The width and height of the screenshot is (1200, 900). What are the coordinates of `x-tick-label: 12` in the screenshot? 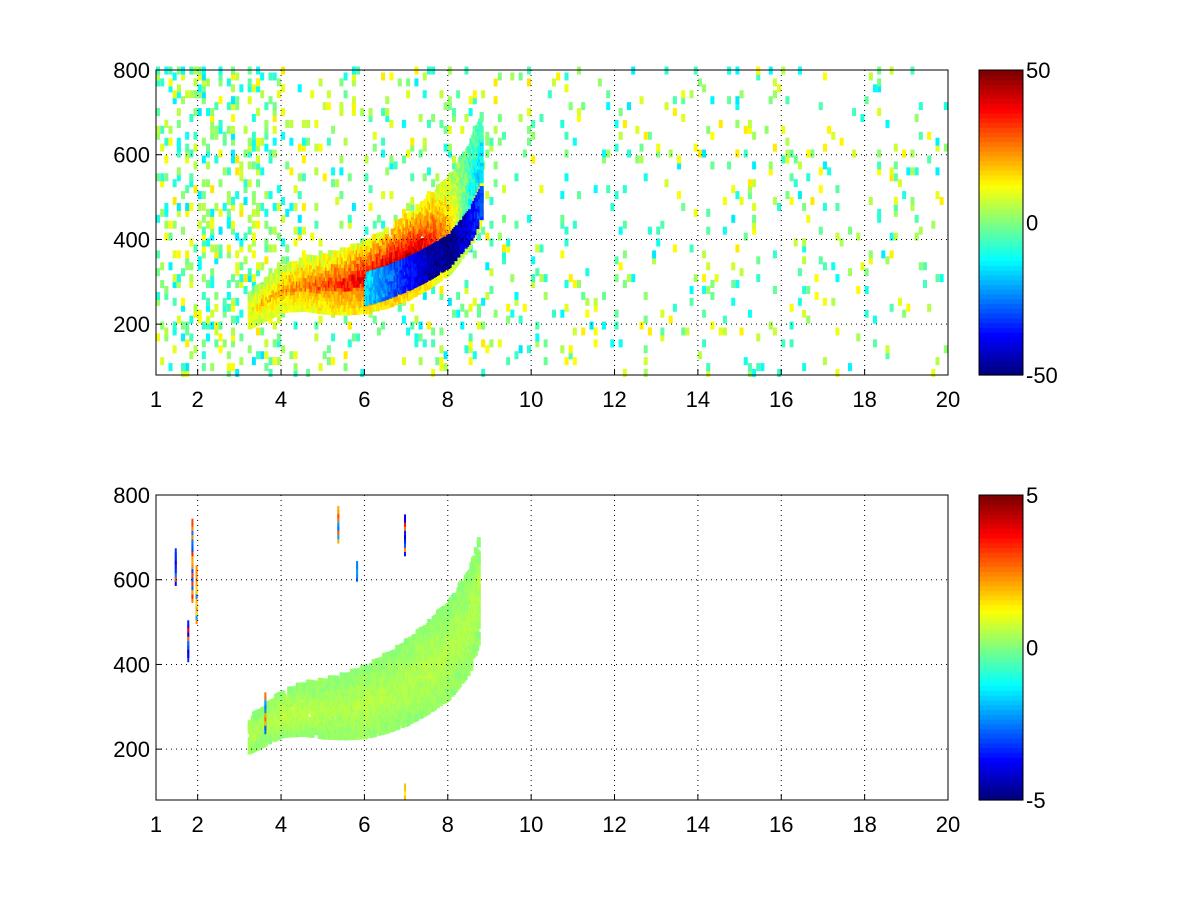 It's located at (614, 399).